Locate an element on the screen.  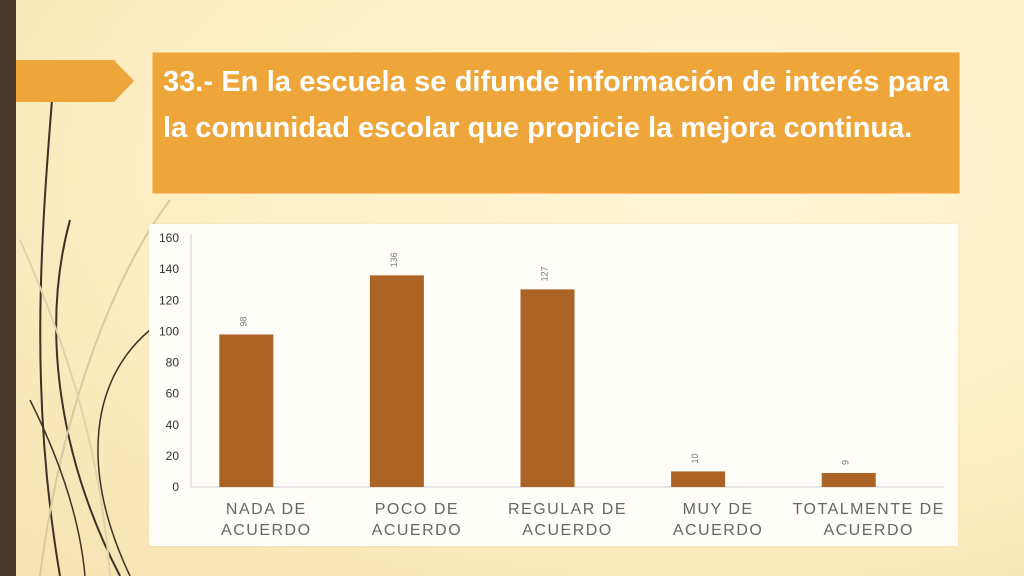
x-tick-label: TOTALMENTE DE is located at coordinates (869, 509).